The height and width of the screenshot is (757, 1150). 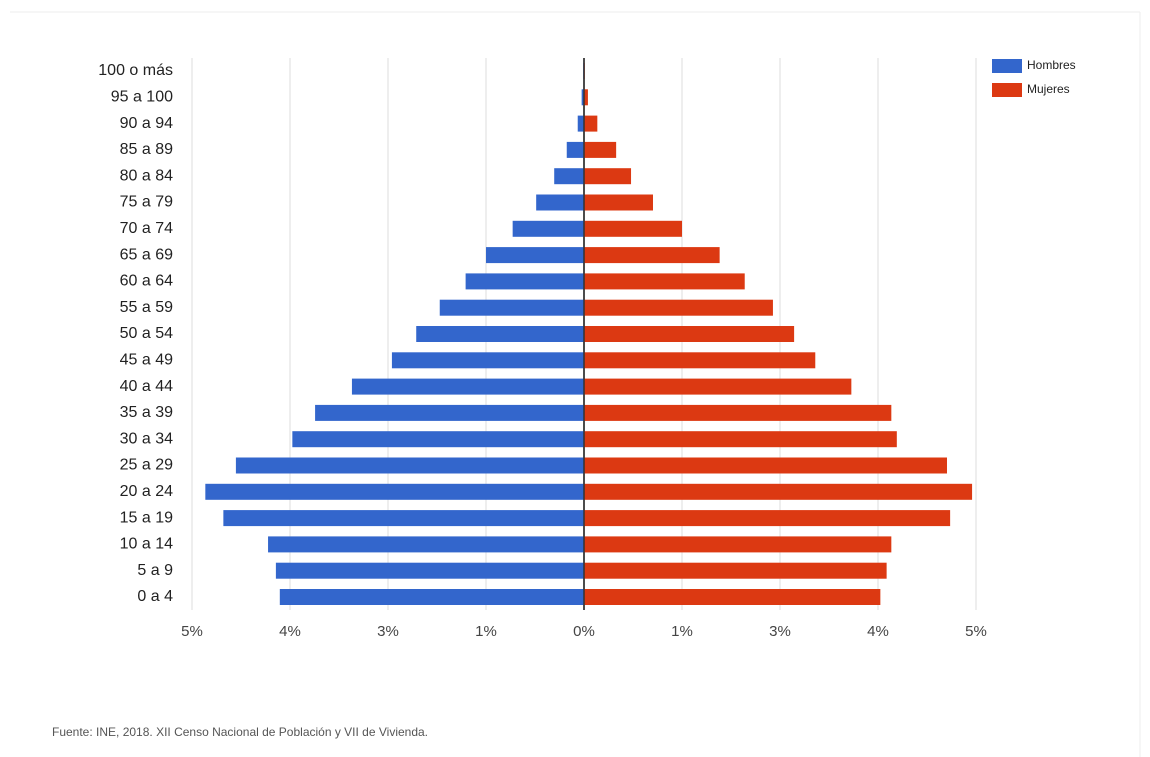 What do you see at coordinates (155, 596) in the screenshot?
I see `y-tick-label: 0 a 4` at bounding box center [155, 596].